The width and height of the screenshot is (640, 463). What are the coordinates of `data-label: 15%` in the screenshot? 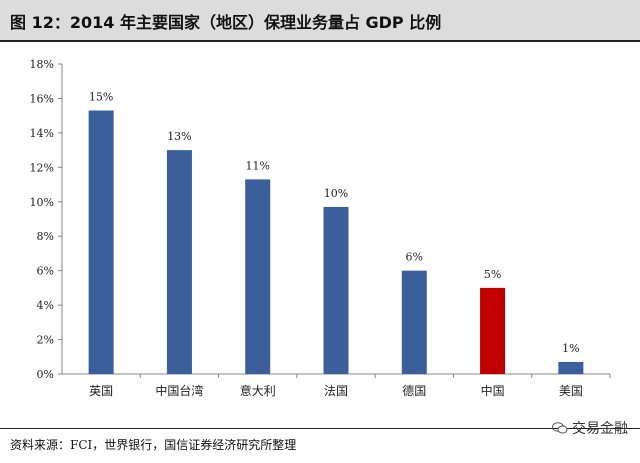 It's located at (101, 97).